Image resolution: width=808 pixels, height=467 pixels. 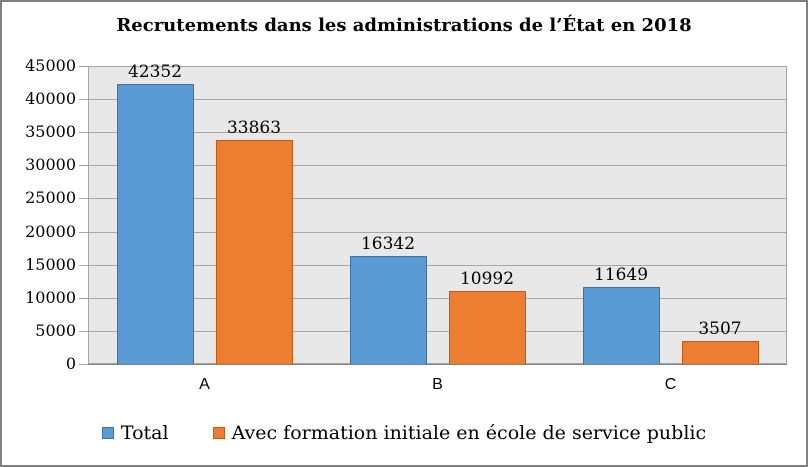 What do you see at coordinates (487, 279) in the screenshot?
I see `bar-value-label: 10992` at bounding box center [487, 279].